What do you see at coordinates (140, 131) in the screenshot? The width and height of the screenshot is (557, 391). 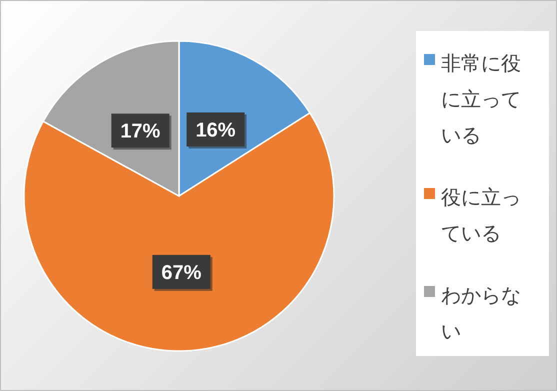 I see `data-label: 17%` at bounding box center [140, 131].